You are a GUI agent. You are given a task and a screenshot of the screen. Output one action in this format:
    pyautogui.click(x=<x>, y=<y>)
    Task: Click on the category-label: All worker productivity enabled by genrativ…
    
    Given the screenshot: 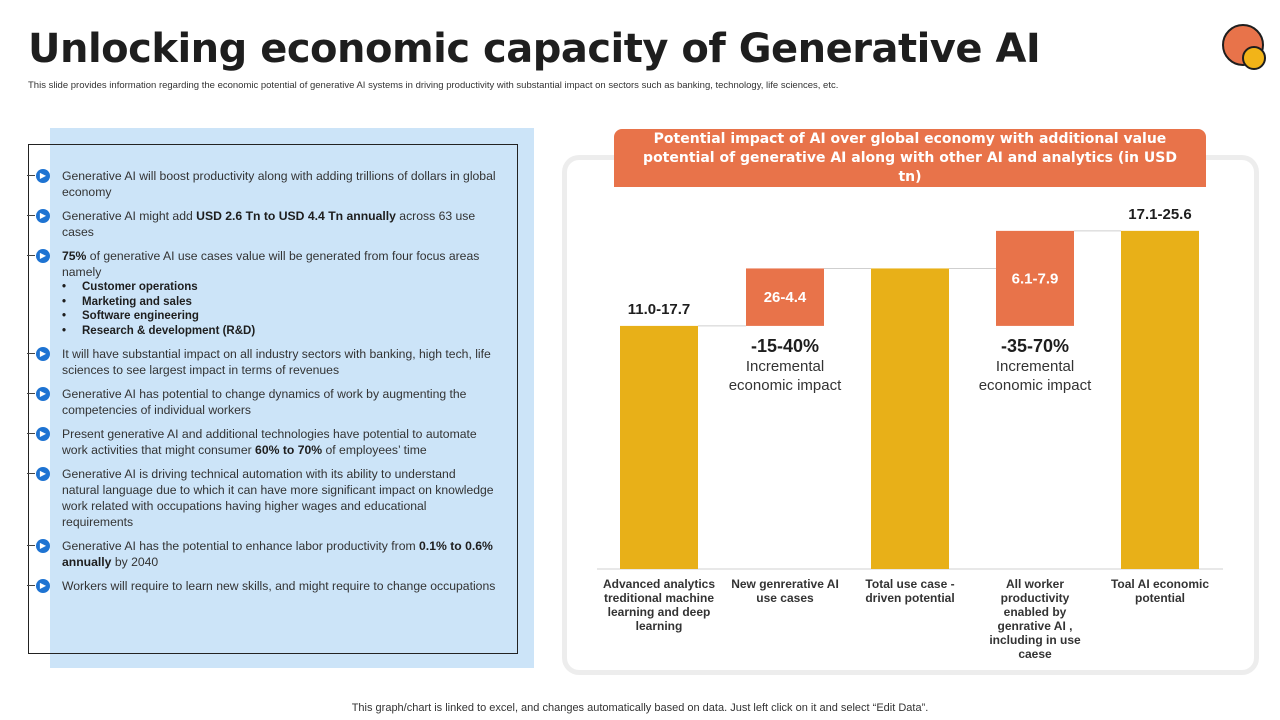 What is the action you would take?
    pyautogui.click(x=1035, y=619)
    